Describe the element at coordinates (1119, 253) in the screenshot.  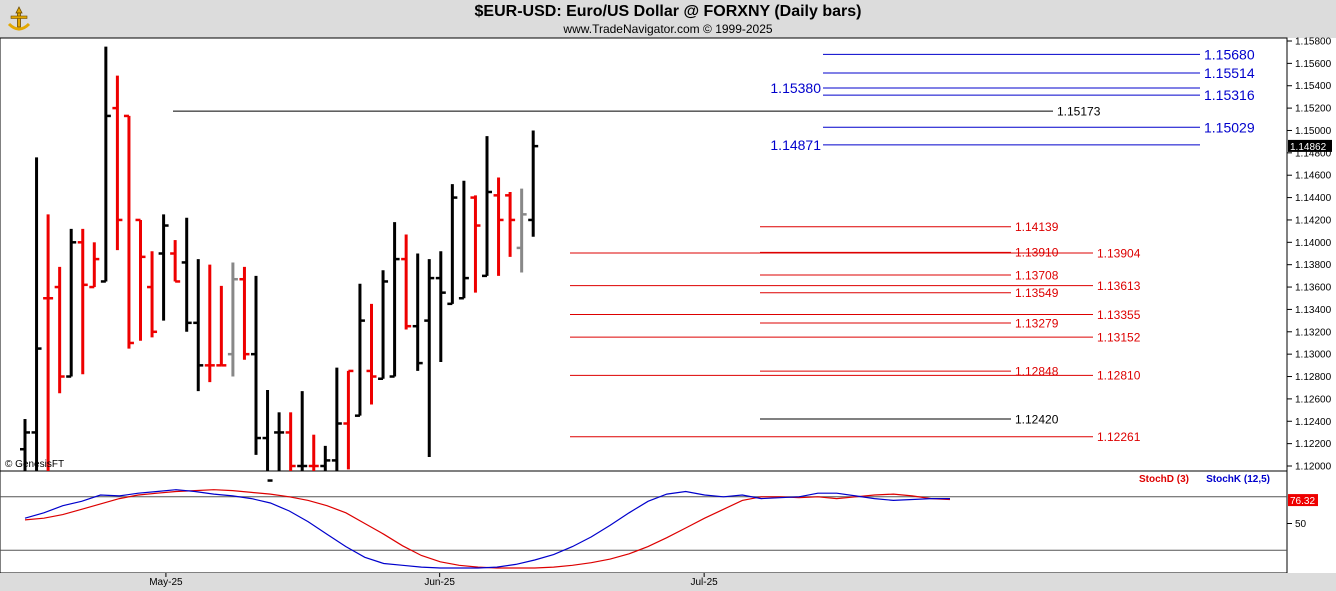
I see `level-label-1.13904: 1.13904` at that location.